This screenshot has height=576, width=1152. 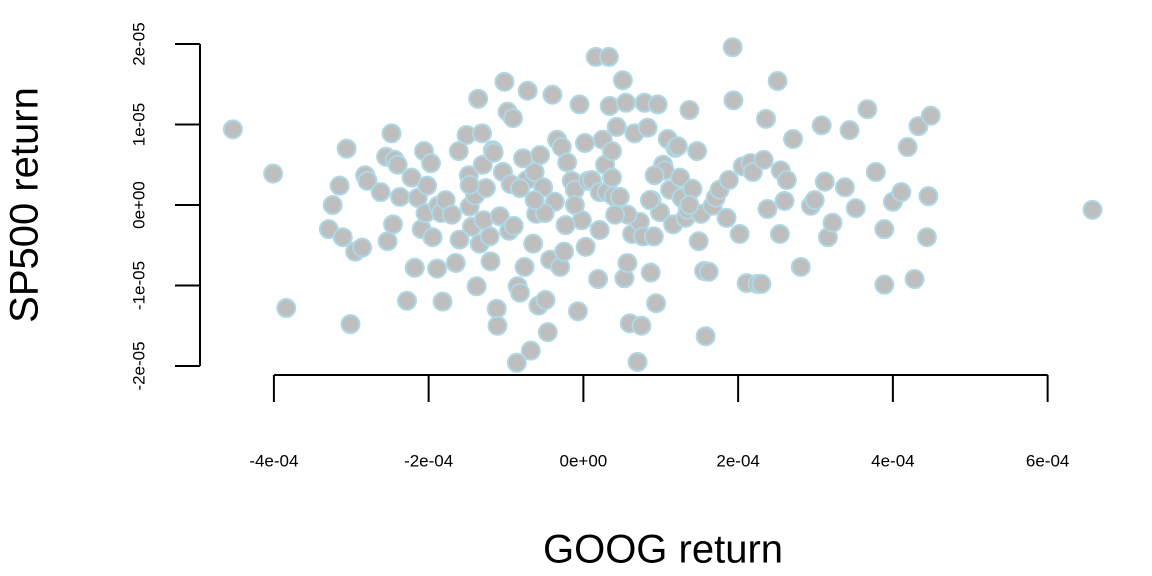 What do you see at coordinates (138, 285) in the screenshot?
I see `y-tick-label: -1e-05` at bounding box center [138, 285].